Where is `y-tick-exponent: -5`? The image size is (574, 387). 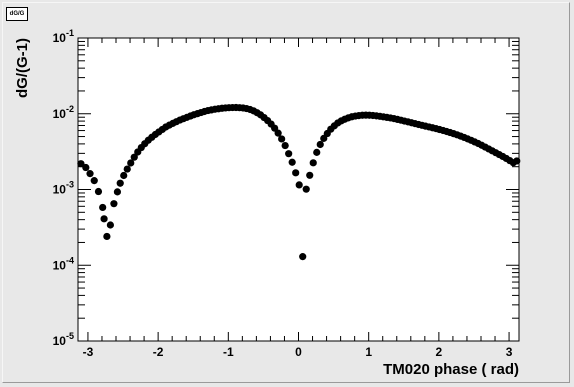 y-tick-exponent: -5 is located at coordinates (70, 336).